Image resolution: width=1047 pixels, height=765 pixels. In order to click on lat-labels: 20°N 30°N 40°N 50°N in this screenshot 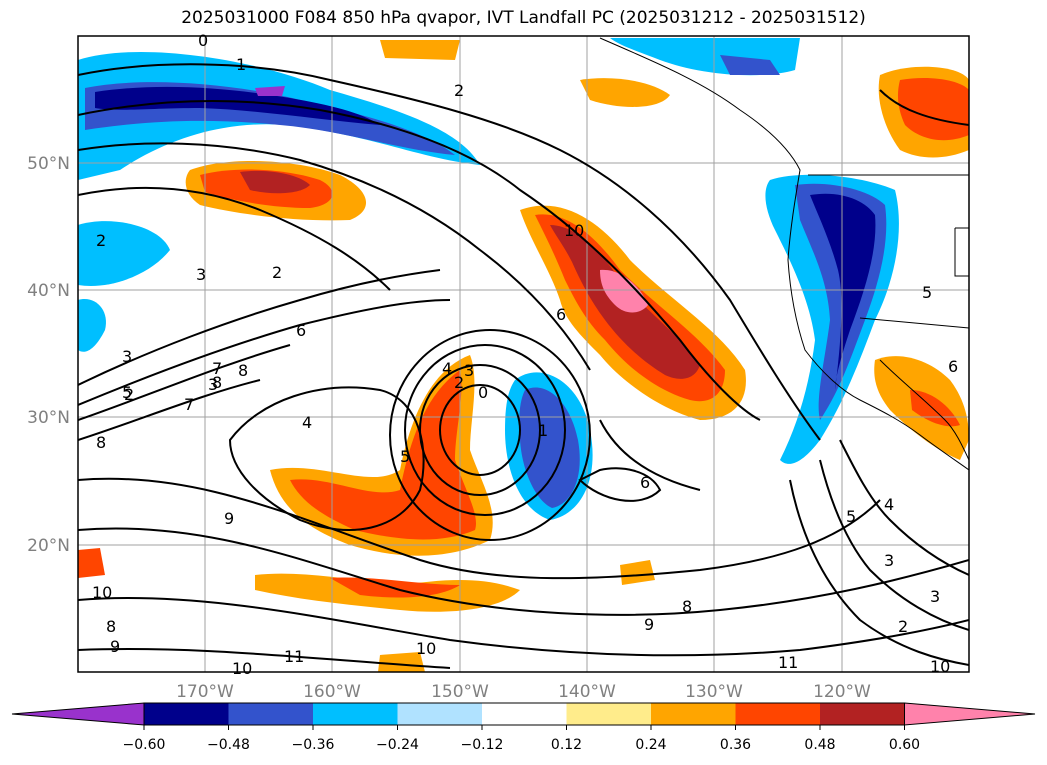, I will do `click(48, 355)`.